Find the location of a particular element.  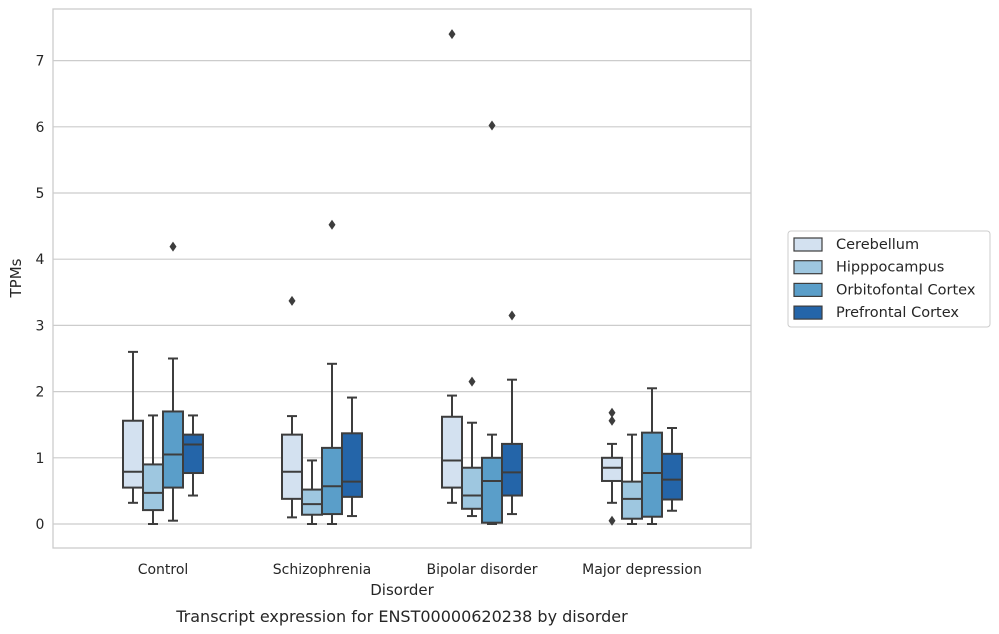

y-tick-label-3: 3 is located at coordinates (40, 326).